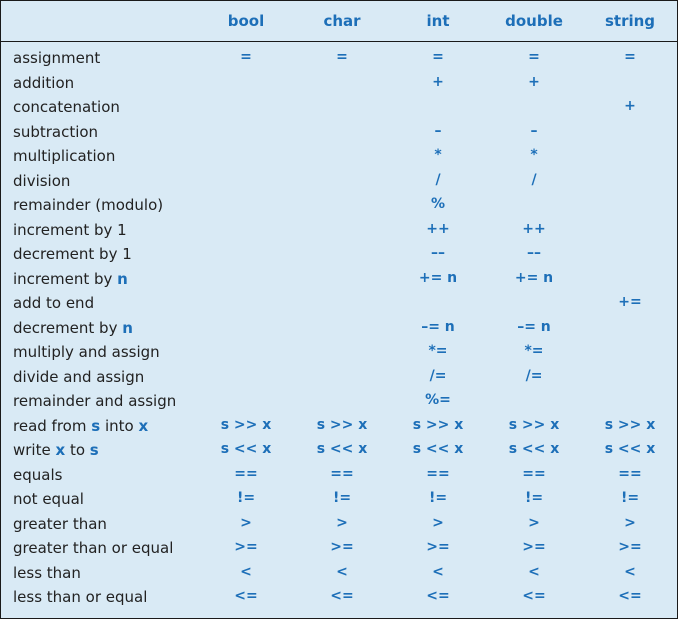  I want to click on table-row: not equal != != != != !=, so click(339, 498).